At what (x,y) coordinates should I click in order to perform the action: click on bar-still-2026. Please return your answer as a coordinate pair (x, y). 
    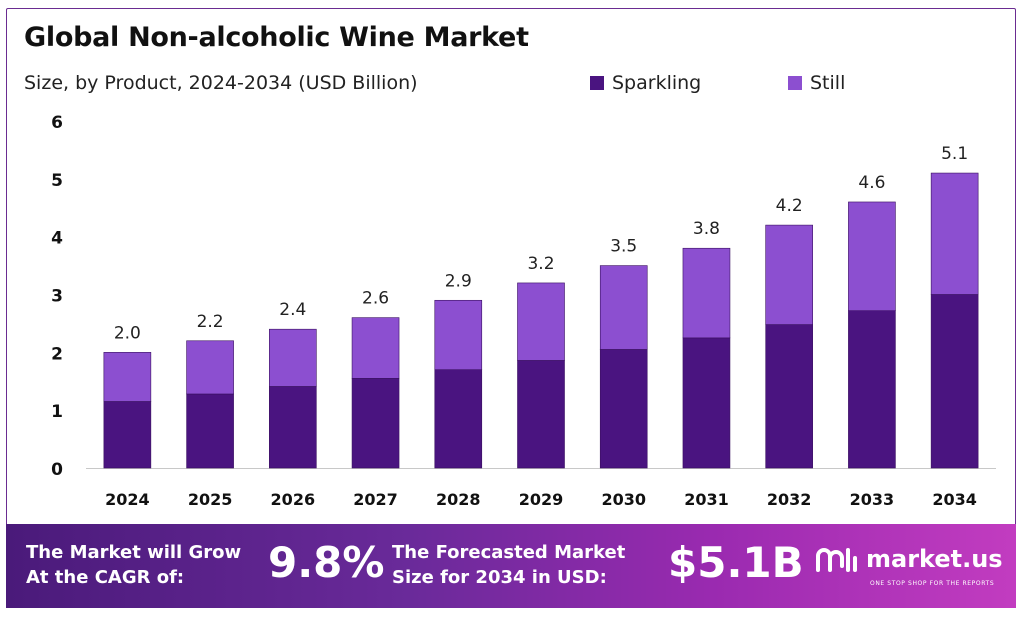
    Looking at the image, I should click on (293, 357).